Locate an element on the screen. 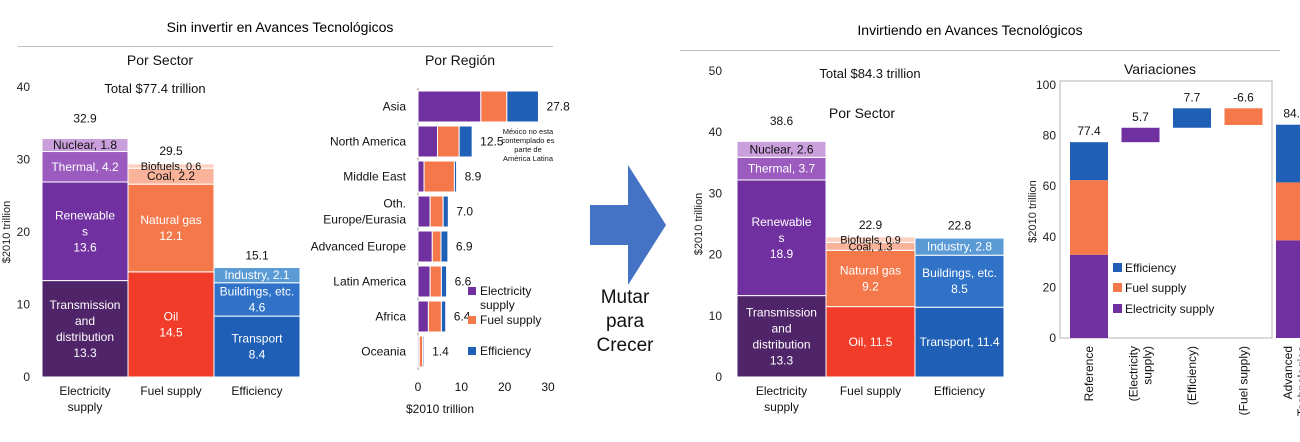  chart-title: Por Región is located at coordinates (460, 60).